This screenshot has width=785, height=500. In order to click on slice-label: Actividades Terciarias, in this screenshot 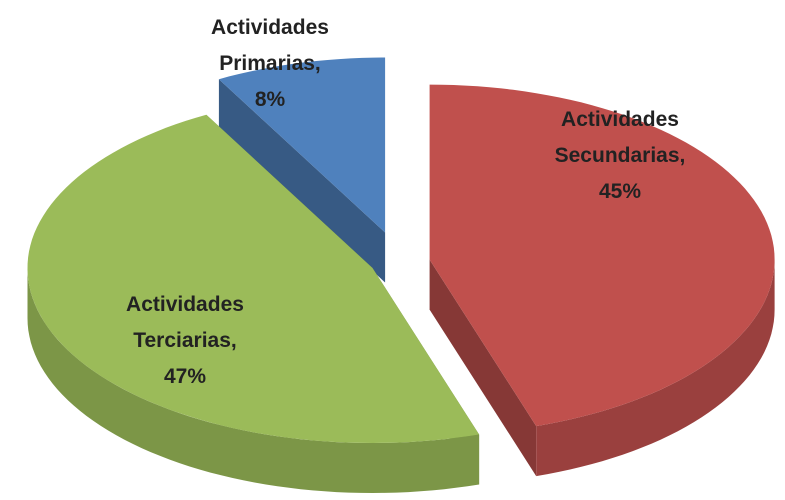, I will do `click(185, 322)`.